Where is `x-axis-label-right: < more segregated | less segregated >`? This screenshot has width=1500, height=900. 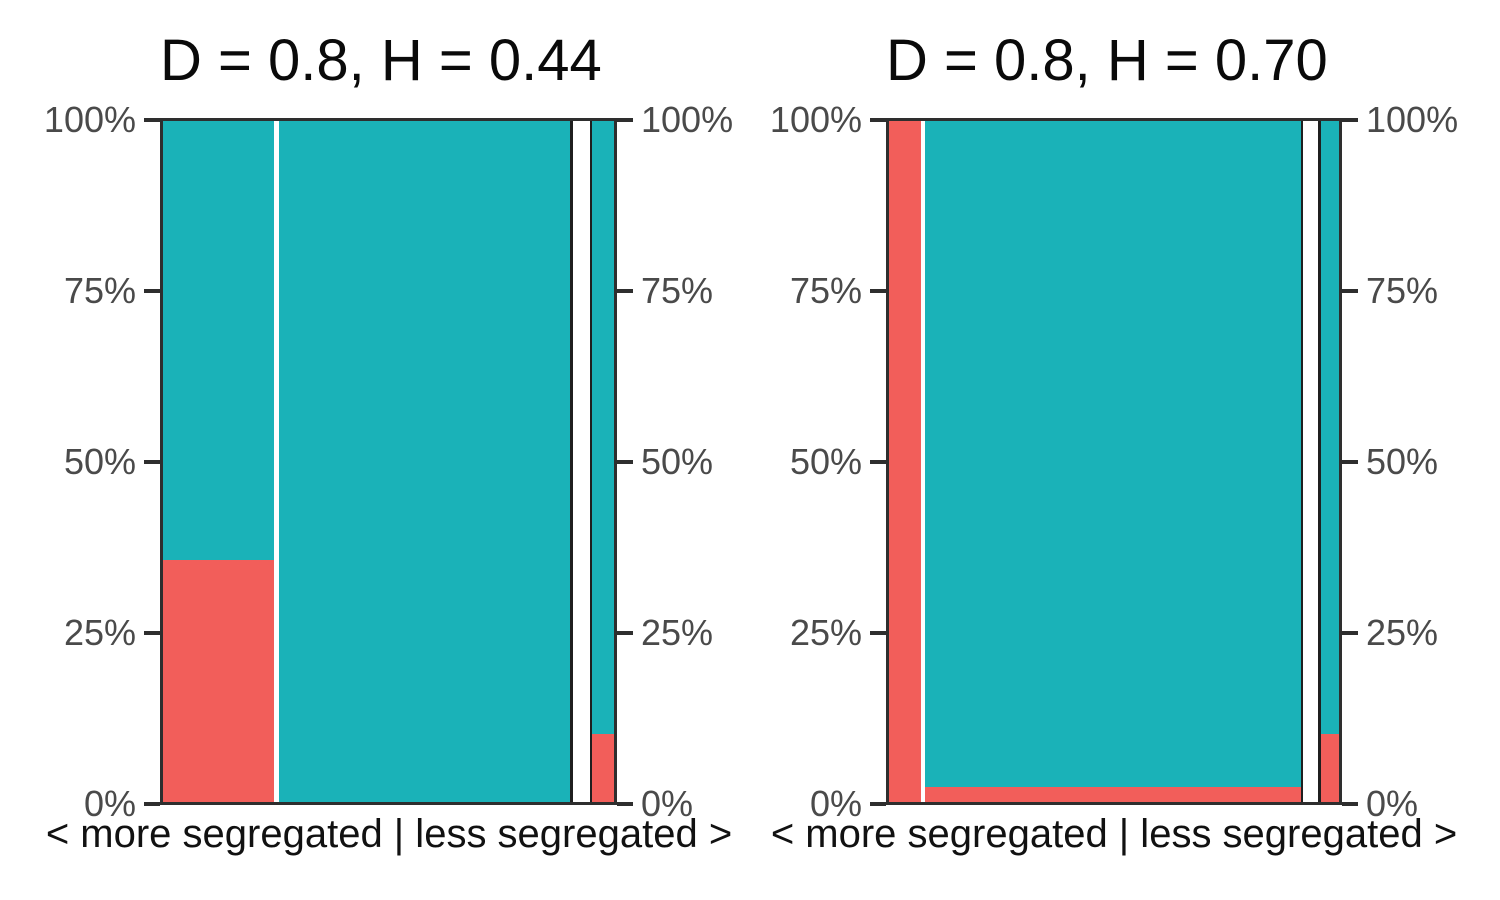 x-axis-label-right: < more segregated | less segregated > is located at coordinates (1114, 834).